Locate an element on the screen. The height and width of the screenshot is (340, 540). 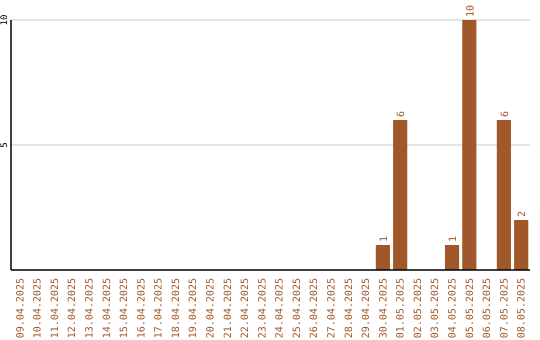
x-tick-label: 20.04.2025 is located at coordinates (210, 308).